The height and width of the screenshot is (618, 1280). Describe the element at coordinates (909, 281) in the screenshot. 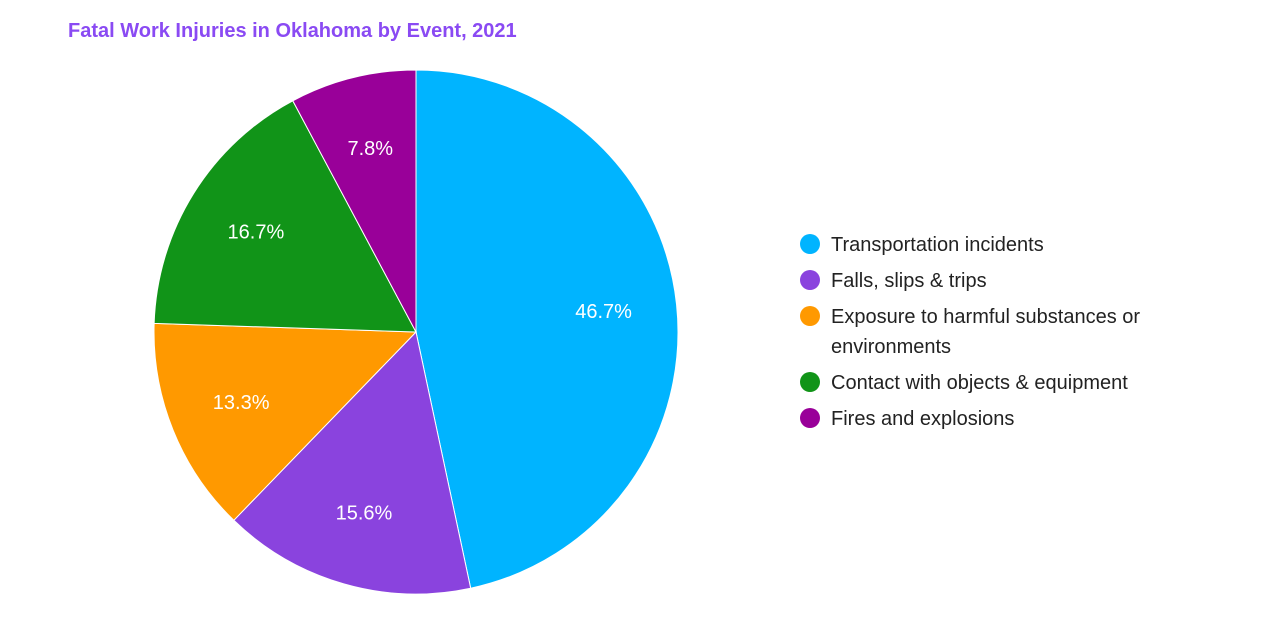

I see `legend-label-falls: Falls, slips & trips` at that location.